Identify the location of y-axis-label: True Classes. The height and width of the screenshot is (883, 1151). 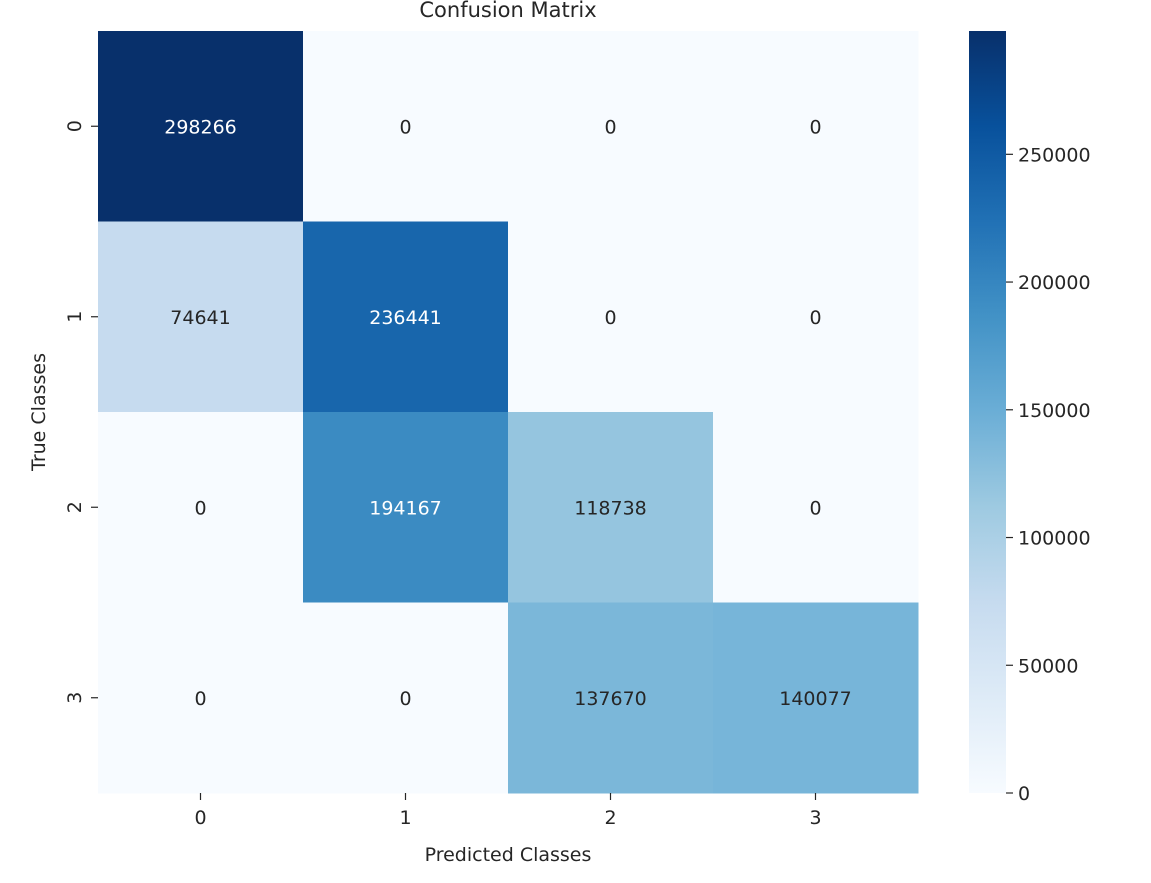
(39, 412).